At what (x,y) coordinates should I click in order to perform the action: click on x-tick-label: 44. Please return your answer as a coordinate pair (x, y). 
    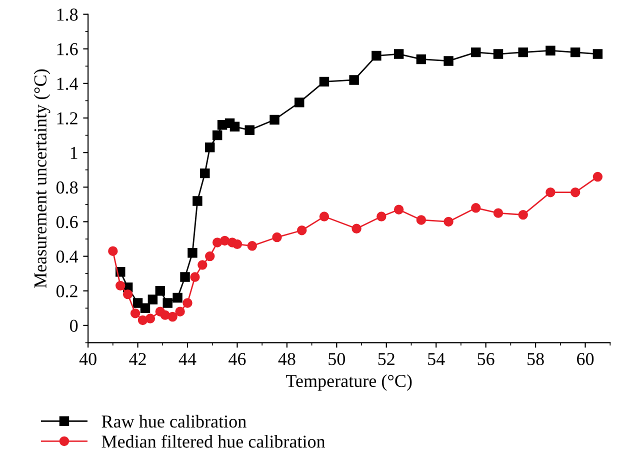
    Looking at the image, I should click on (187, 359).